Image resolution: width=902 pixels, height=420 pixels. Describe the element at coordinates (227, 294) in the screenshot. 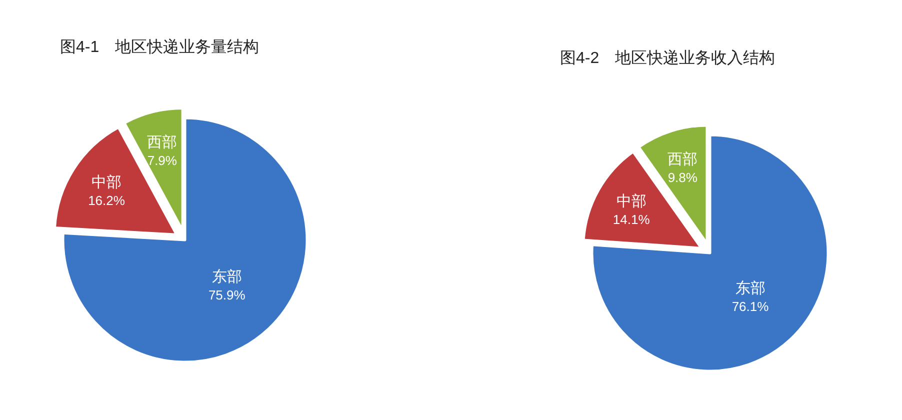

I see `data-label: 75.9%` at that location.